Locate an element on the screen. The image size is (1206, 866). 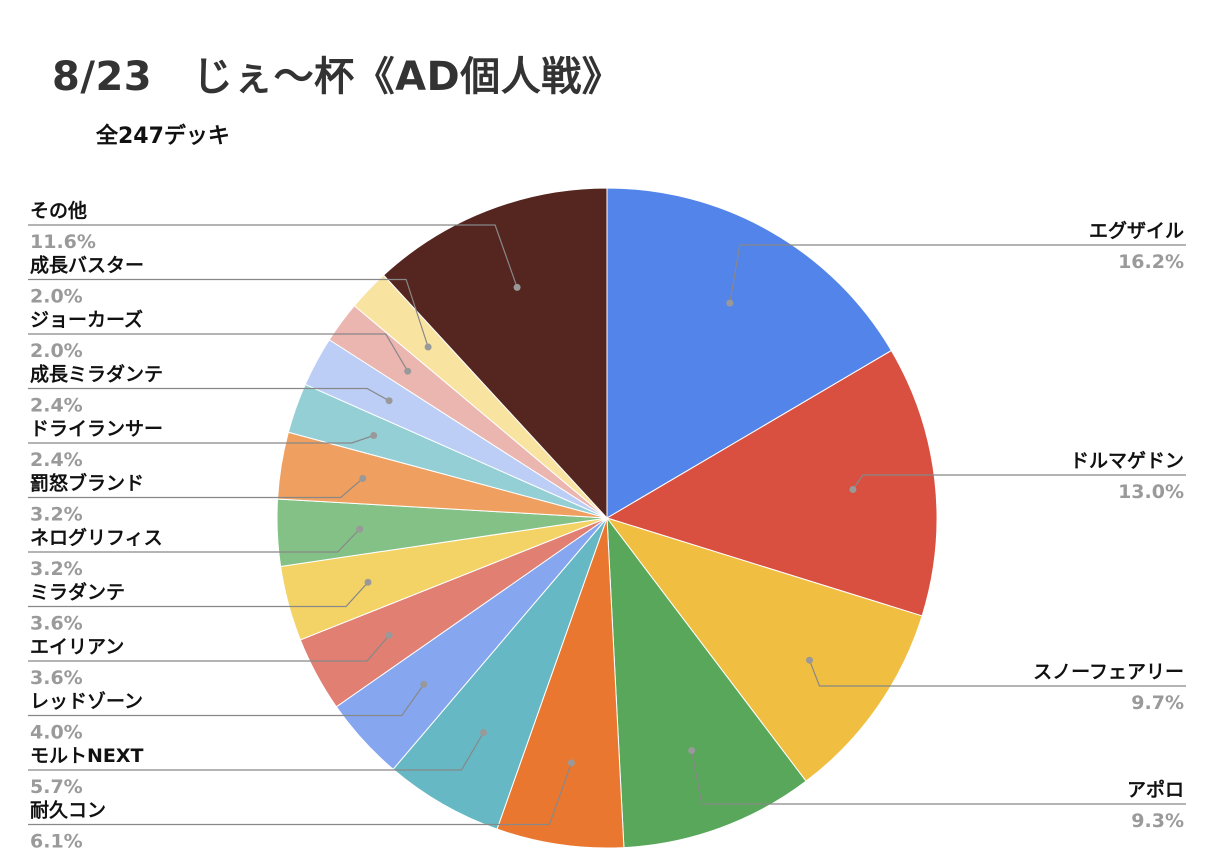
label-percent-slice-2: 13.0% is located at coordinates (1151, 492).